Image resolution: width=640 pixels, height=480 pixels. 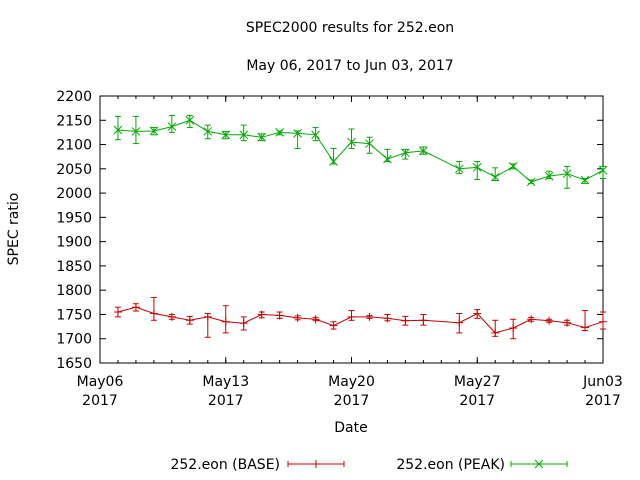 I want to click on x-tick-label: Jun03, so click(x=602, y=382).